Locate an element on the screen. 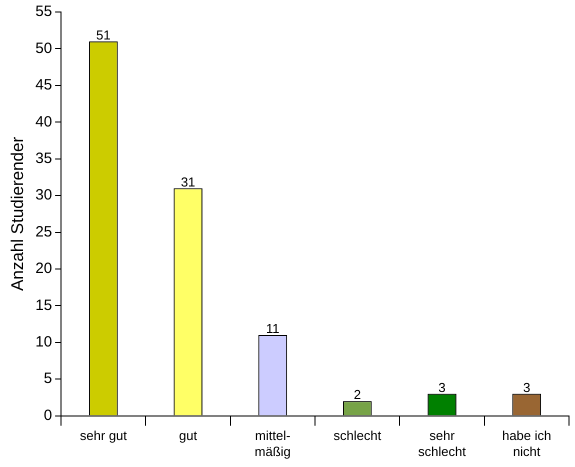 This screenshot has height=467, width=575. x-tick-label: mittel- mäßig is located at coordinates (272, 443).